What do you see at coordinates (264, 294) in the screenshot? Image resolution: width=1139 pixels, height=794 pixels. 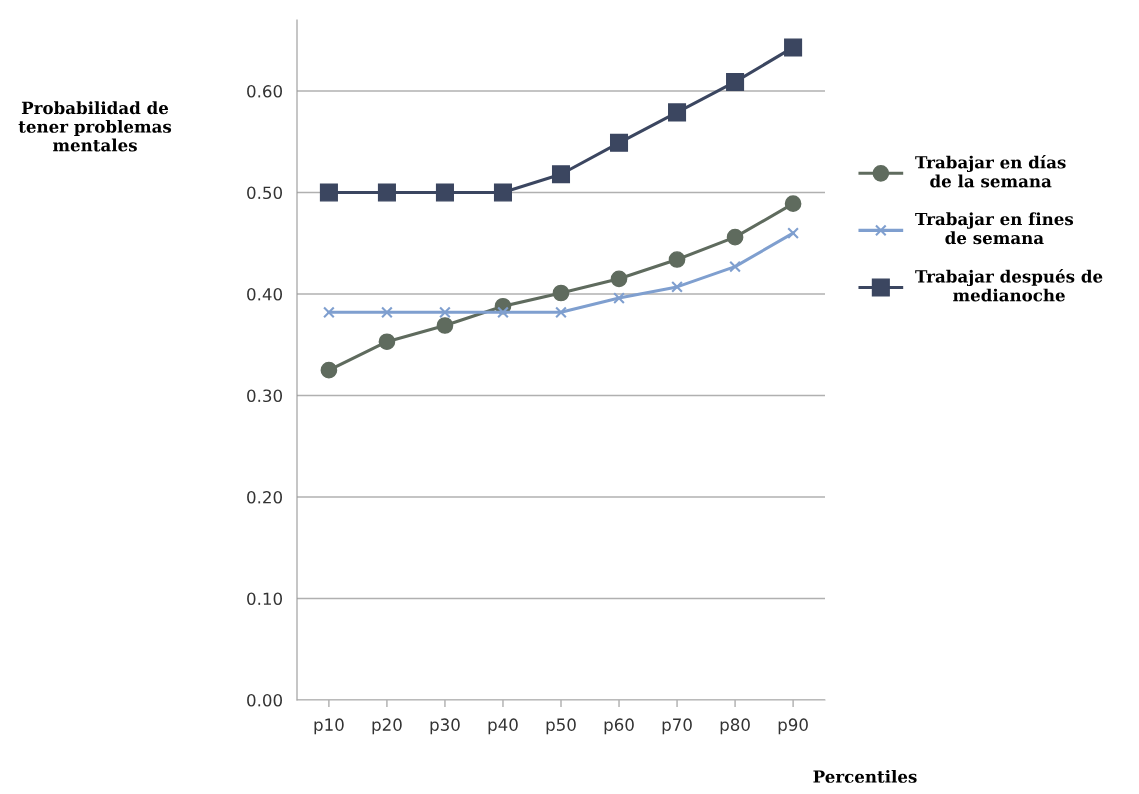 I see `y-tick-label: 0.40` at bounding box center [264, 294].